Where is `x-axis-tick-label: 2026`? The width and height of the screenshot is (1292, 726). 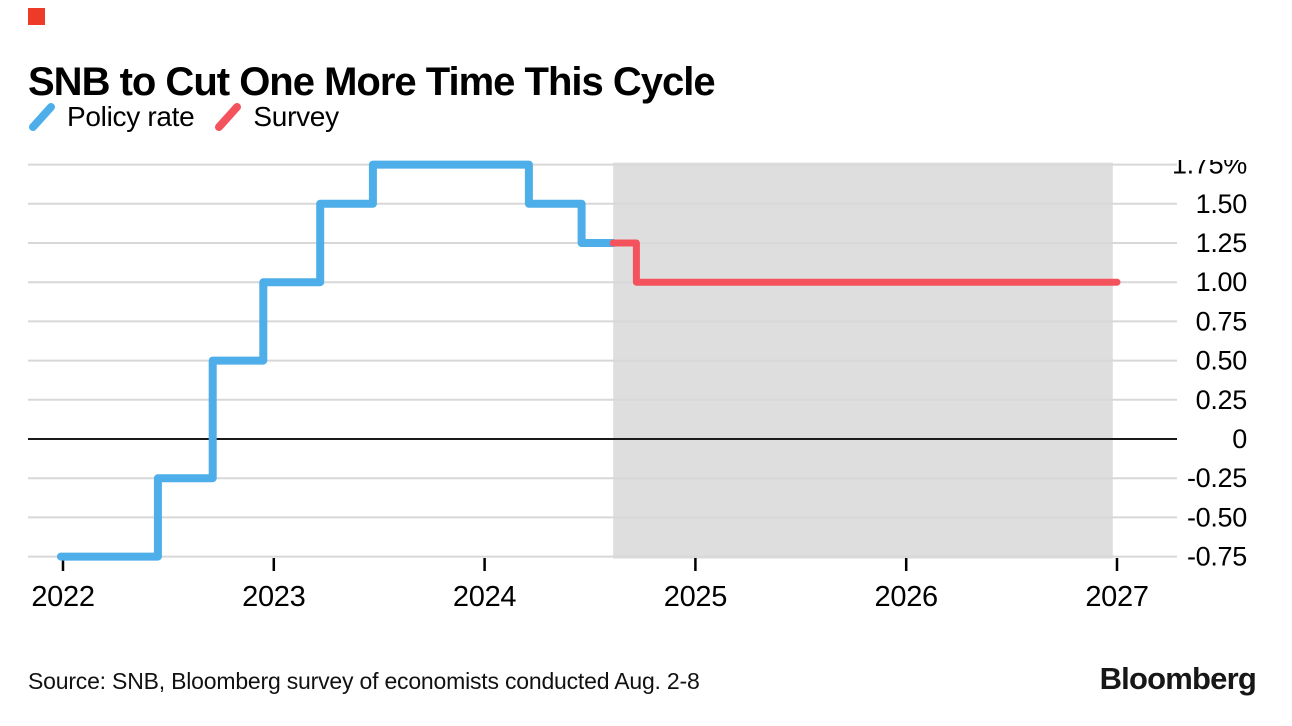
x-axis-tick-label: 2026 is located at coordinates (906, 597).